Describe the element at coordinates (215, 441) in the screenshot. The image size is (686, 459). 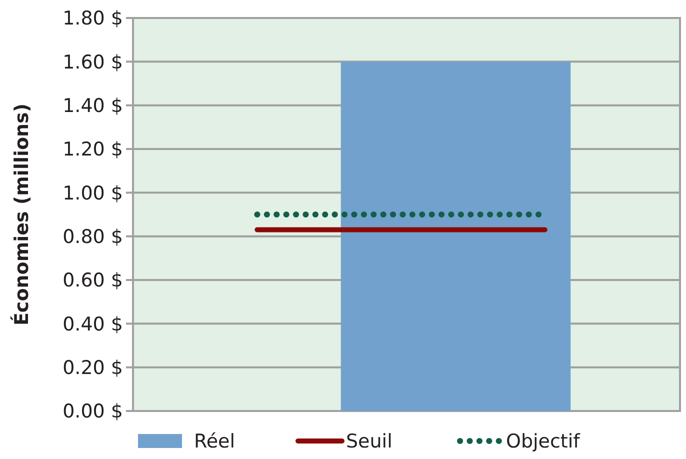
I see `legend-label: Réel` at that location.